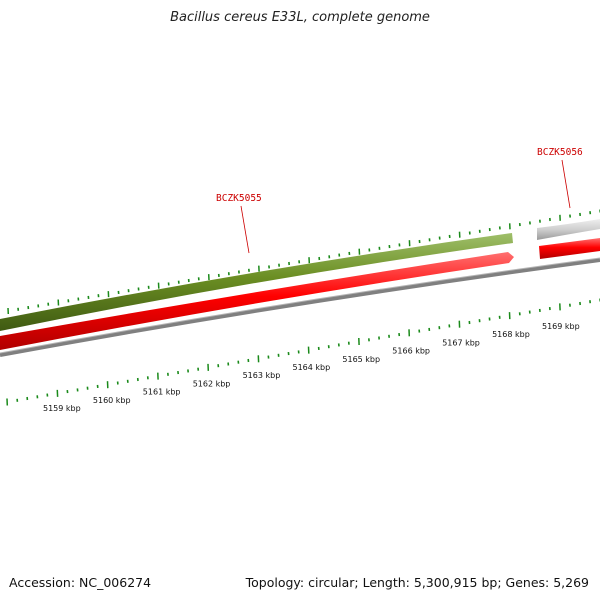 The width and height of the screenshot is (600, 600). I want to click on label-connector-bczk5056, so click(566, 184).